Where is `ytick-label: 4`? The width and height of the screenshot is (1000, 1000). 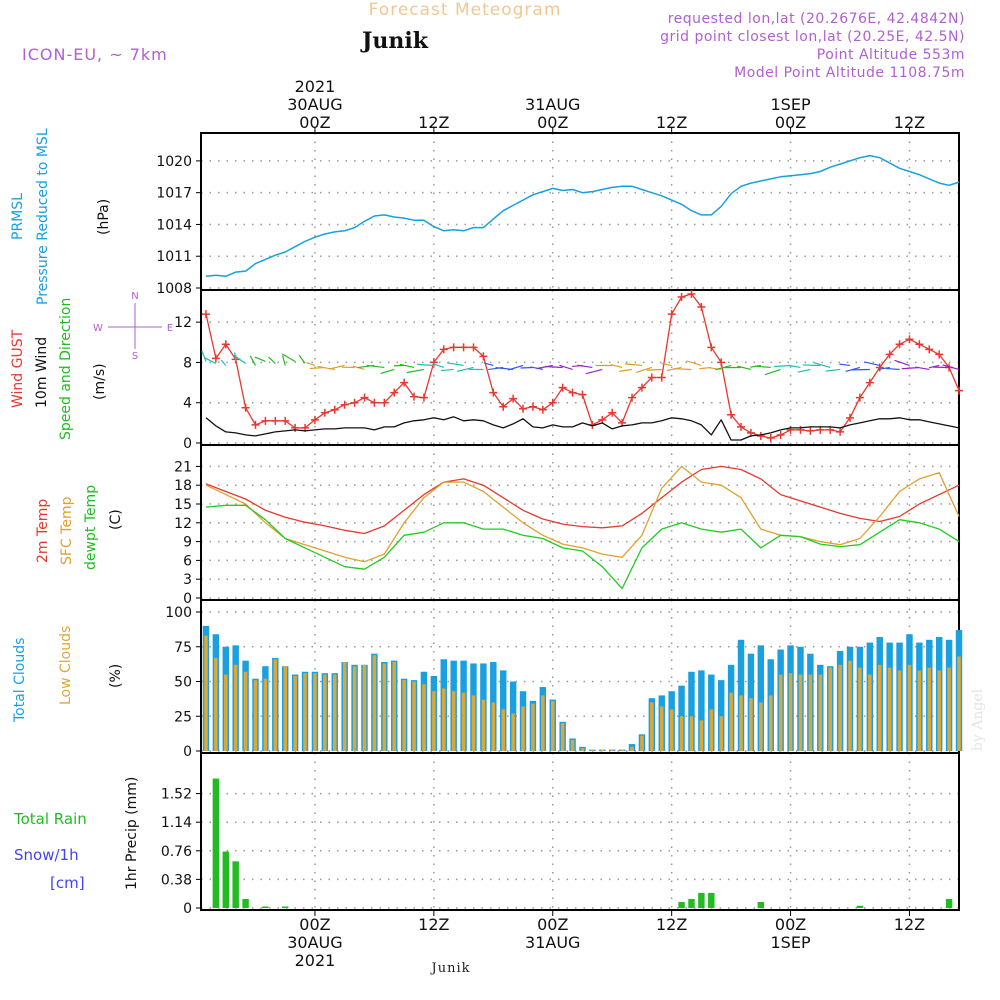 ytick-label: 4 is located at coordinates (187, 404).